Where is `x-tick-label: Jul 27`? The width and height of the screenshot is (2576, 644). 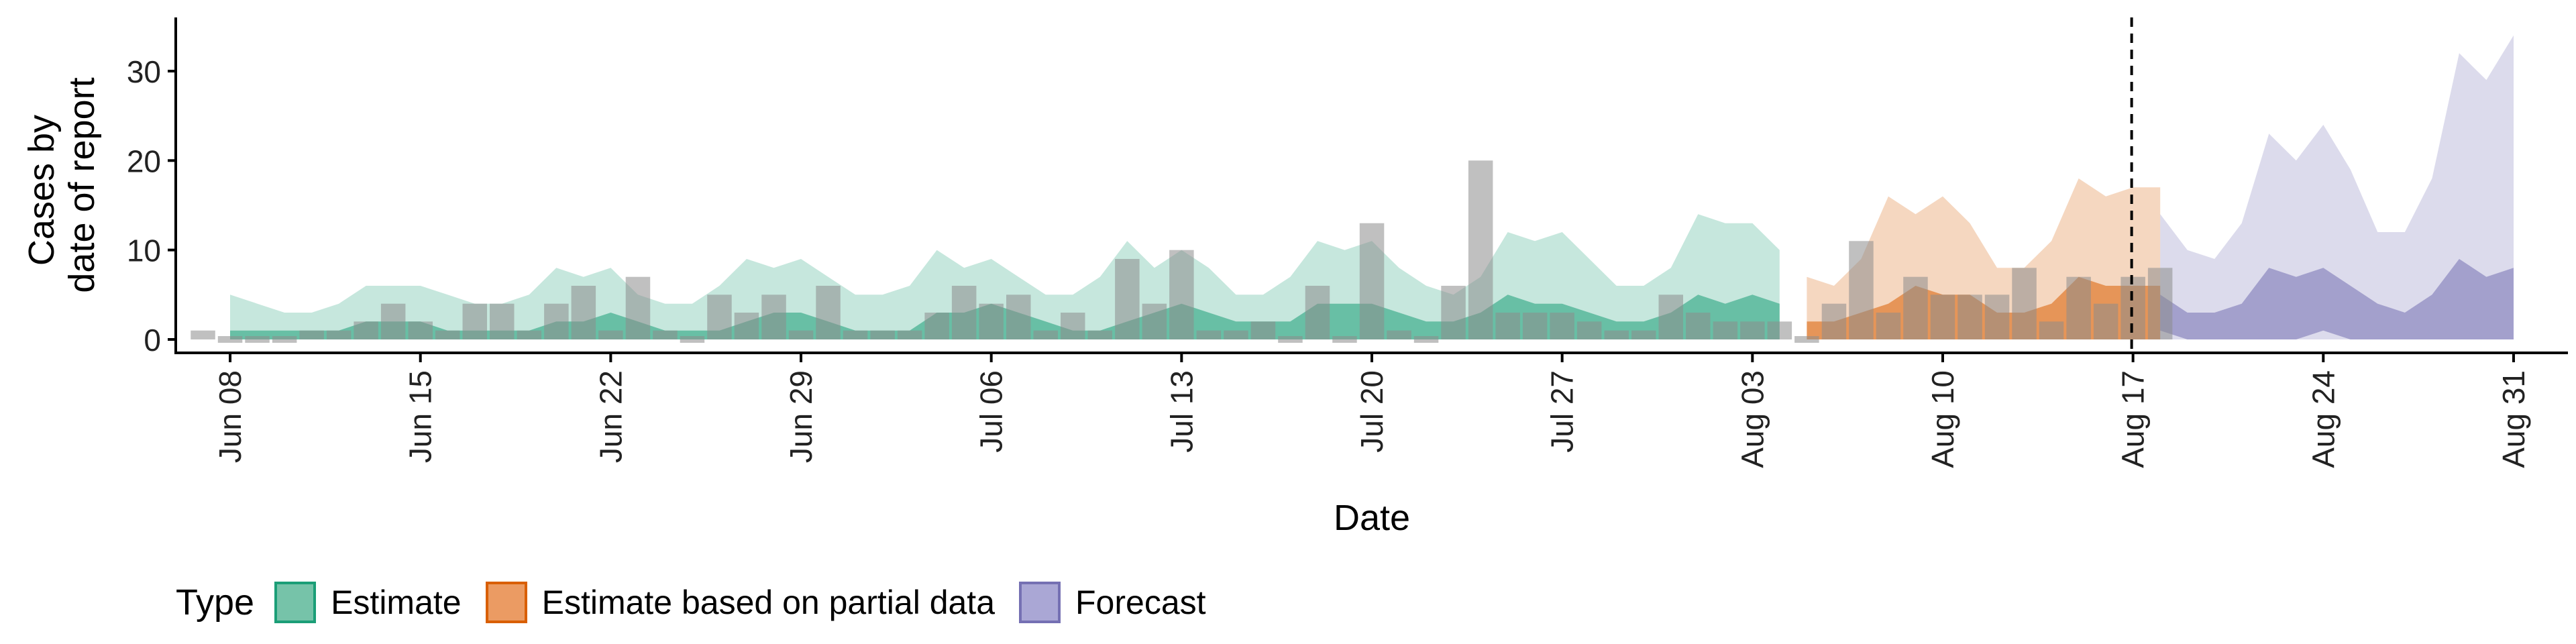 x-tick-label: Jul 27 is located at coordinates (1562, 411).